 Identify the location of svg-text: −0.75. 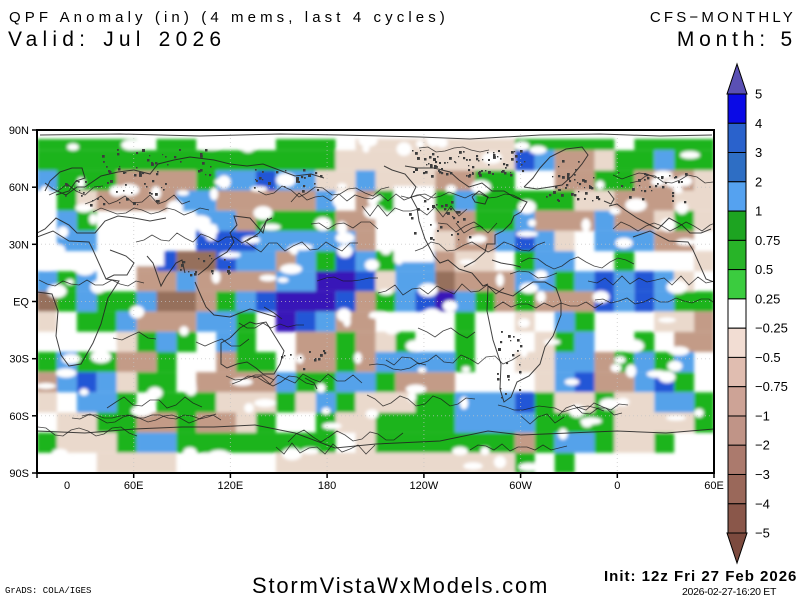
(771, 386).